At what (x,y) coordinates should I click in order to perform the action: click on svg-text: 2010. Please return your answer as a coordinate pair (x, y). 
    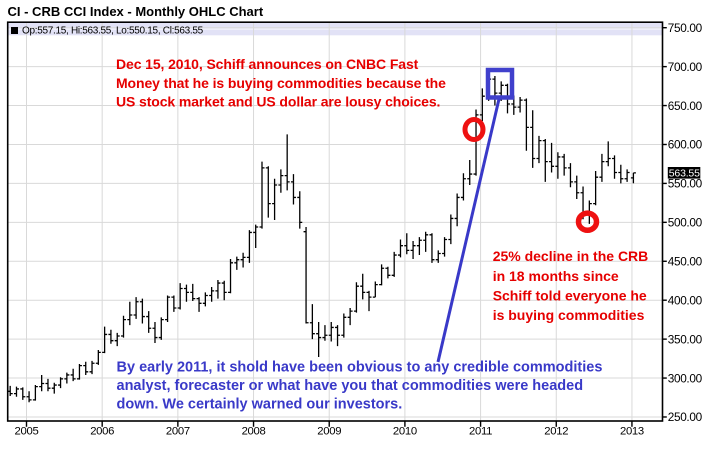
    Looking at the image, I should click on (405, 432).